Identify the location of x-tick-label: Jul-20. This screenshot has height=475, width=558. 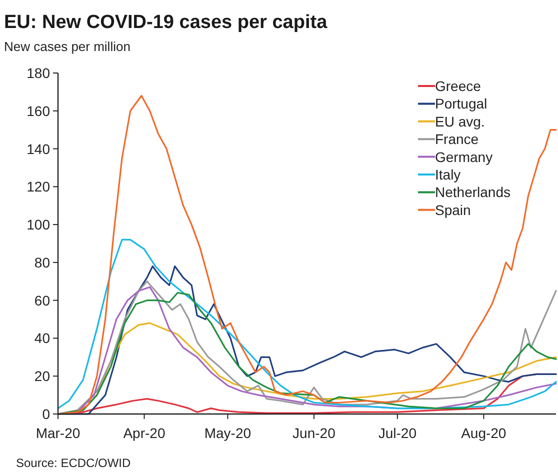
(397, 433).